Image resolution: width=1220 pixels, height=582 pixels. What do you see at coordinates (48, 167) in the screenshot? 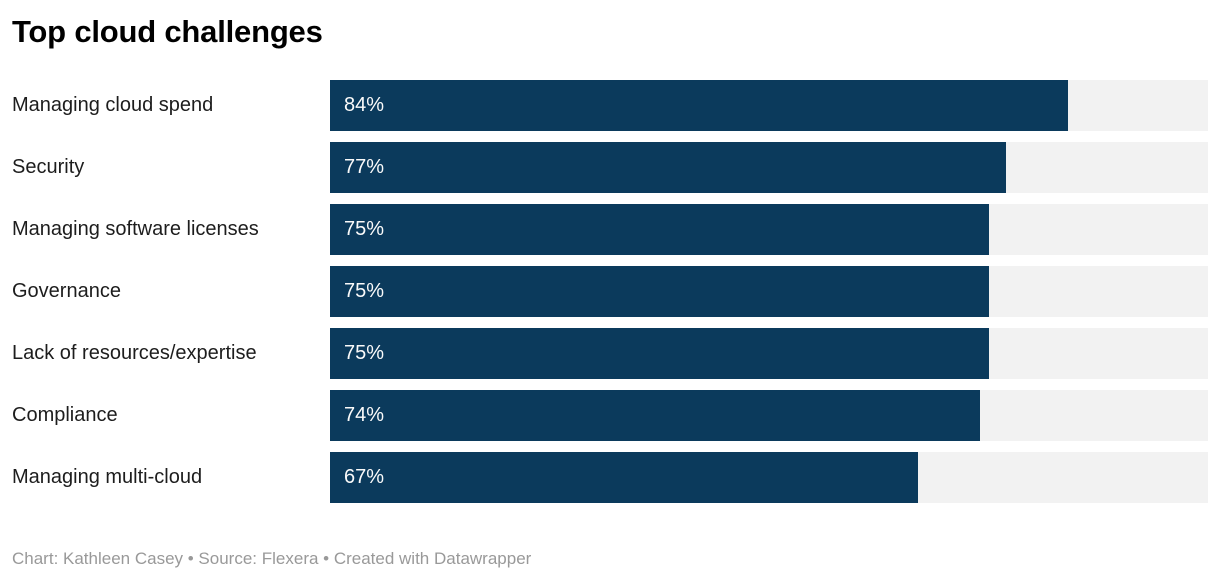
I see `row-label: Security` at bounding box center [48, 167].